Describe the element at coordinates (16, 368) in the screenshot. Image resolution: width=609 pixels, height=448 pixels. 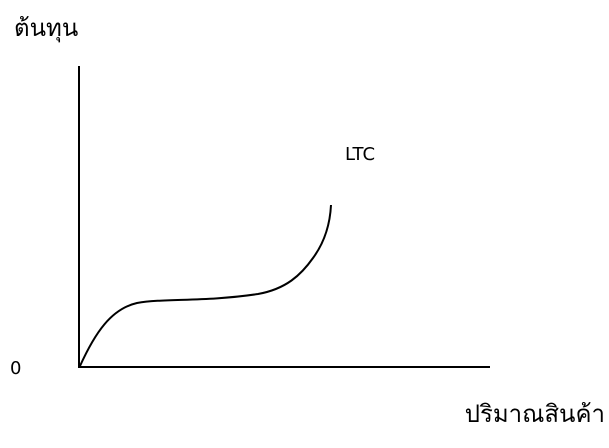
I see `origin-label: 0` at that location.